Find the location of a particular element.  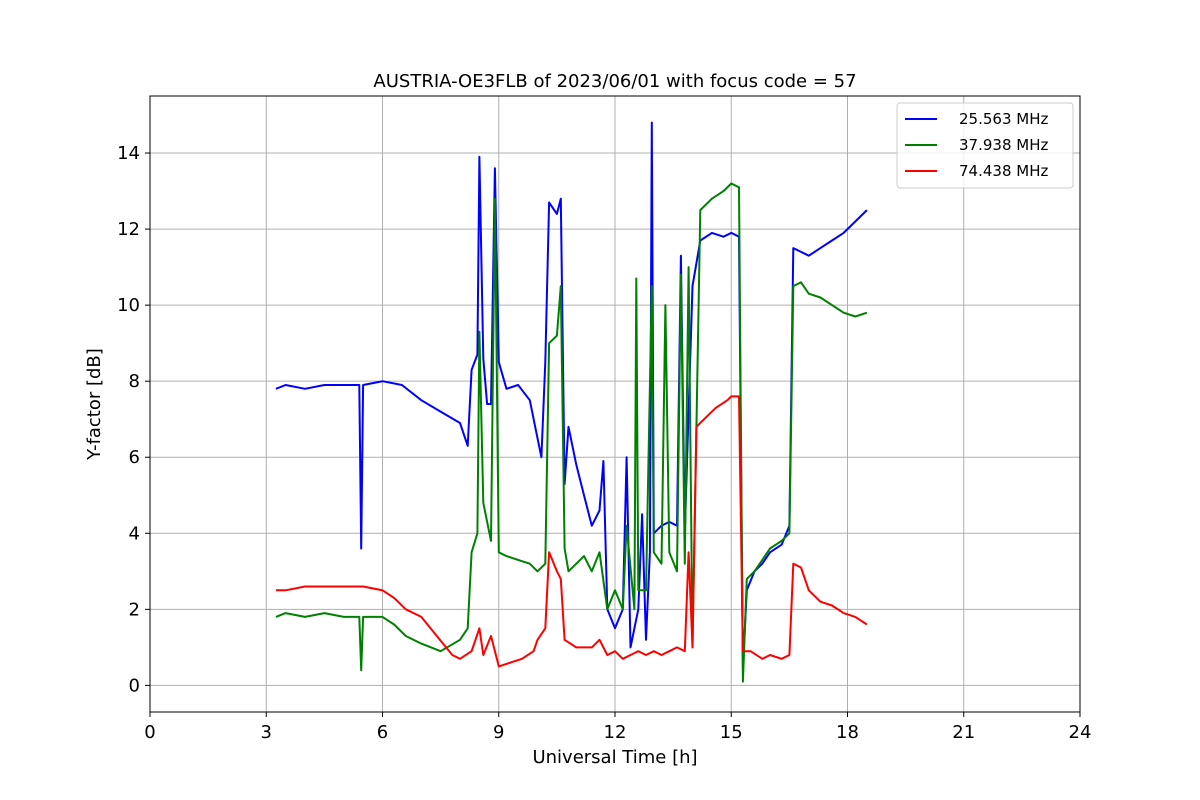

x-tick-label: 12 is located at coordinates (615, 732).